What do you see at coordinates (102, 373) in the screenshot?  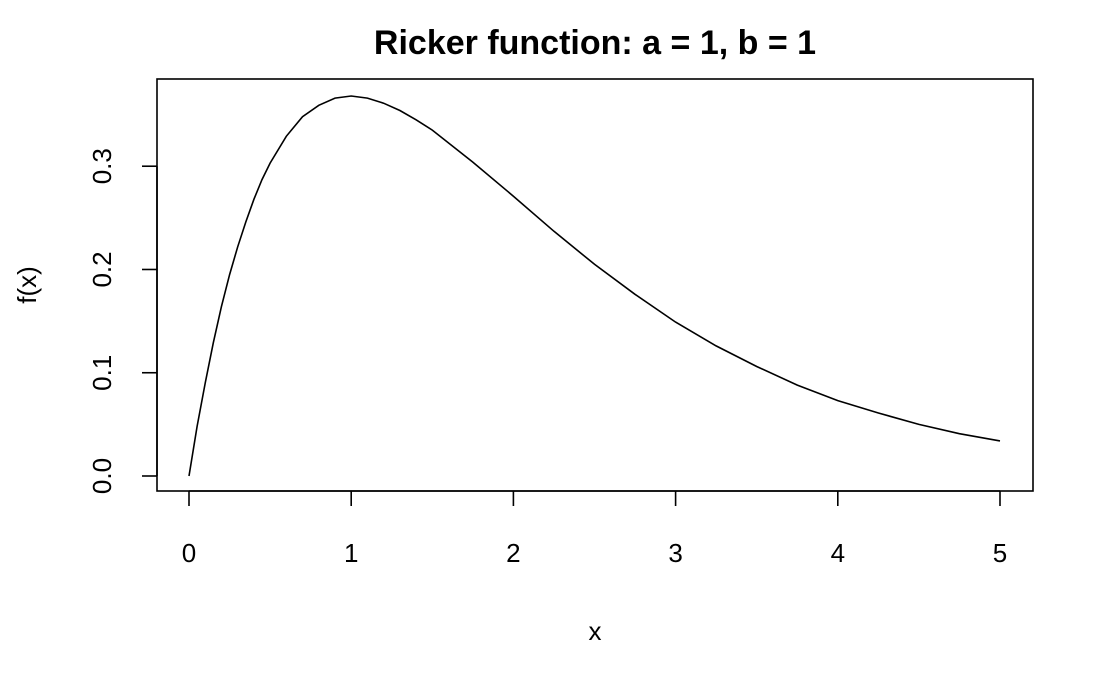 I see `y-tick-label: 0.1` at bounding box center [102, 373].